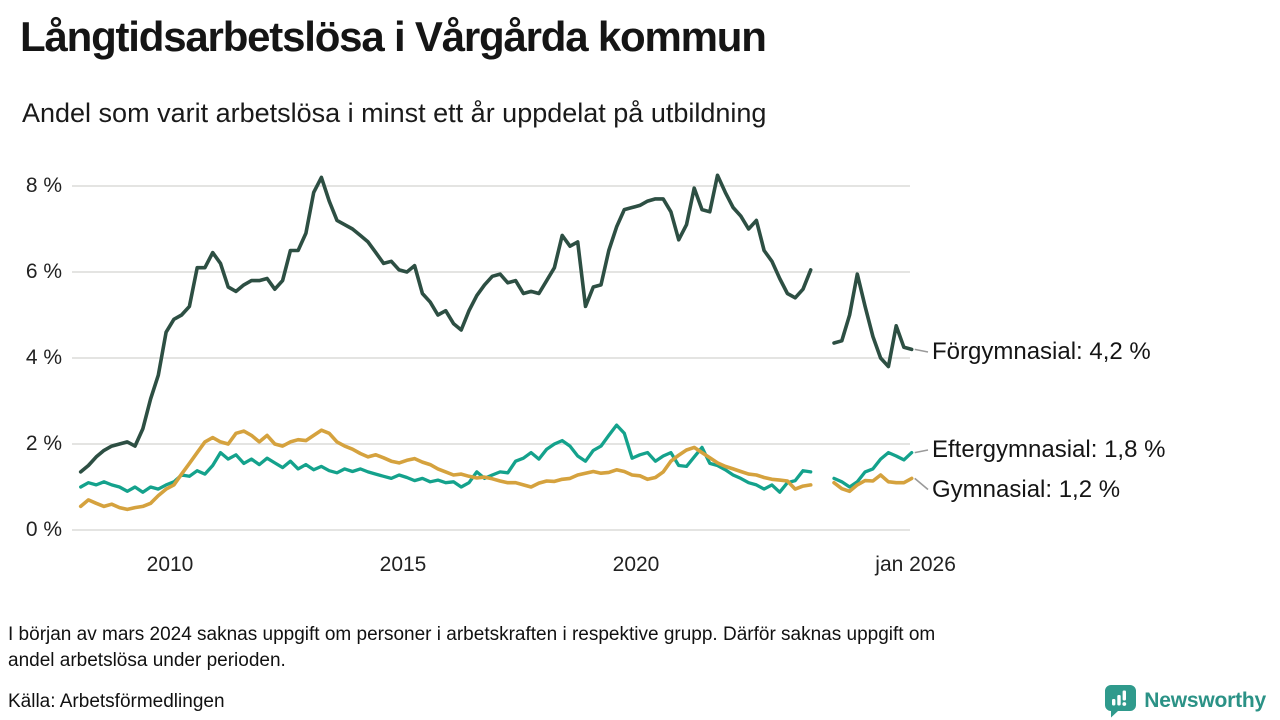  I want to click on series-line-gymnasial, so click(496, 470).